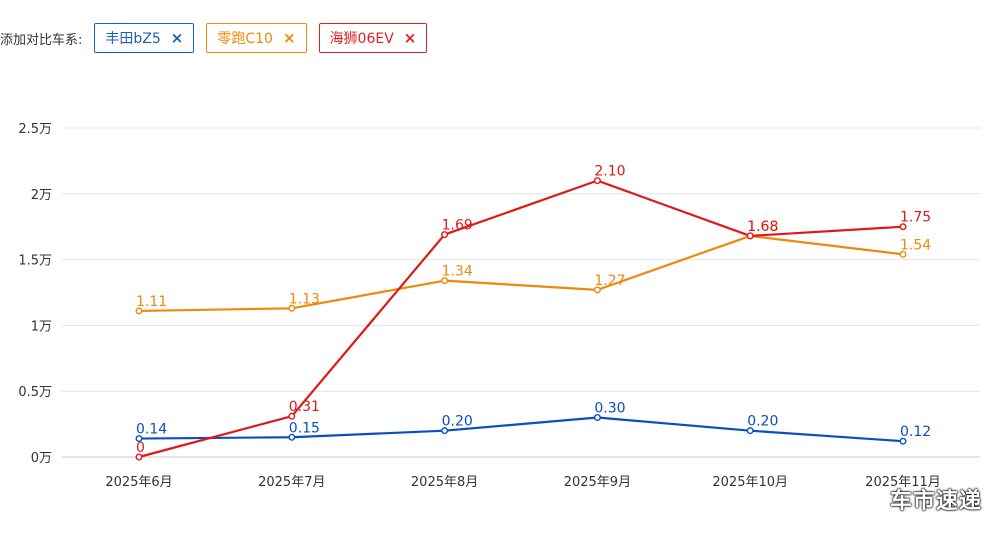 This screenshot has width=1000, height=539. I want to click on data-label: 1.34, so click(457, 272).